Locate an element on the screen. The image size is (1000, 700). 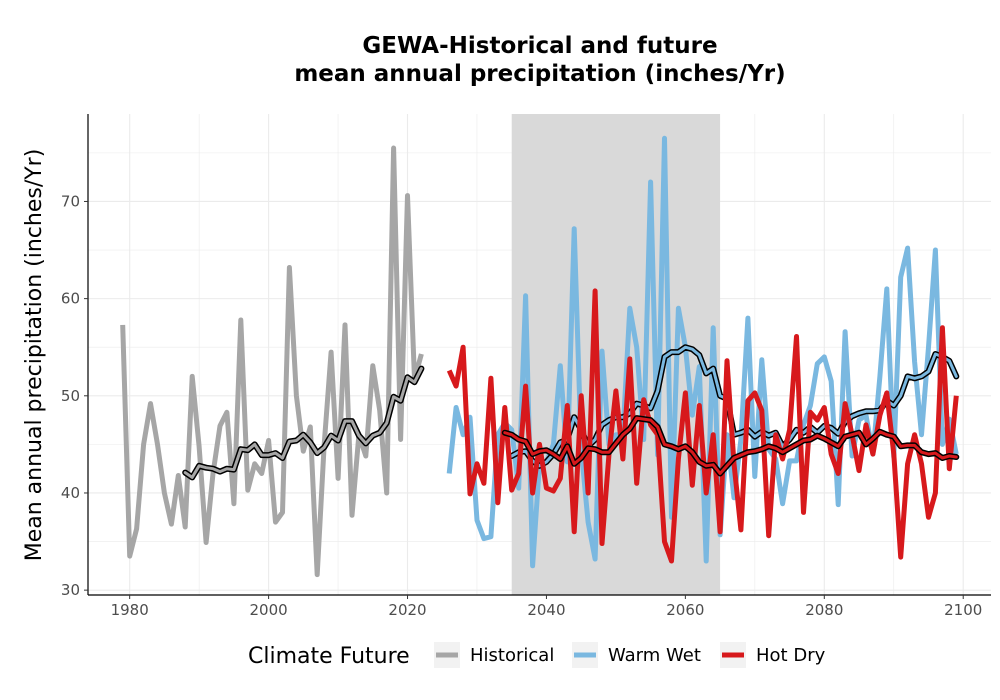
y-axis-label: Mean annual precipitation (inches/Yr) is located at coordinates (34, 355).